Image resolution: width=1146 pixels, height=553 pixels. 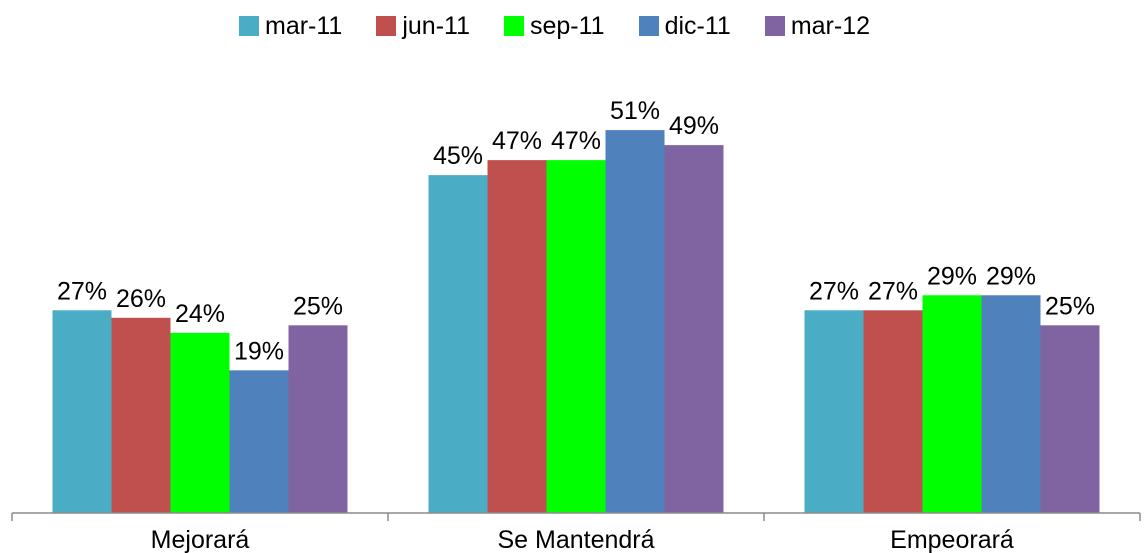 What do you see at coordinates (259, 351) in the screenshot?
I see `data-label: 19%` at bounding box center [259, 351].